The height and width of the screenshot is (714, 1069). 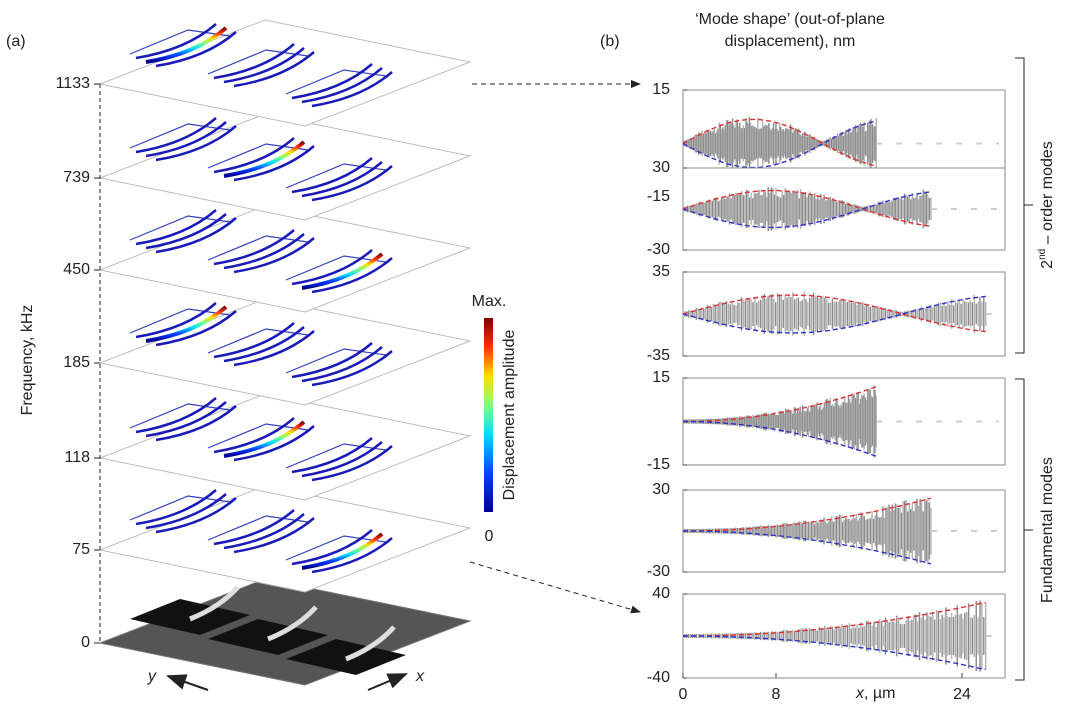 I want to click on bracket-label: 2nd – order modes, so click(x=1047, y=205).